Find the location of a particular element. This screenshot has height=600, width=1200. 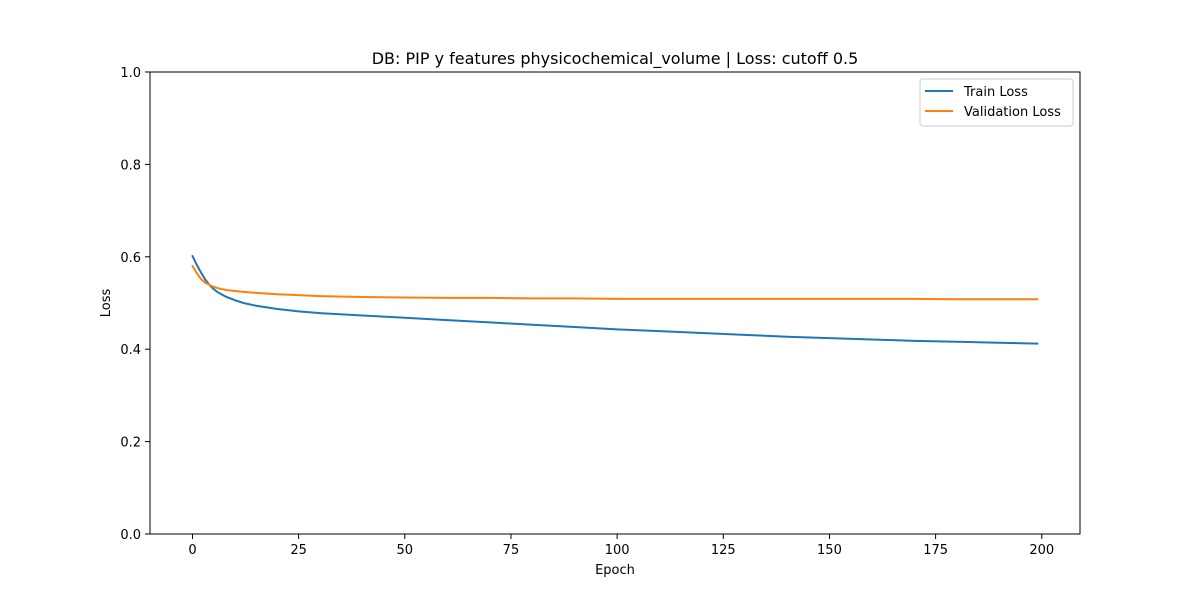

x-tick-label: 100 is located at coordinates (617, 550).